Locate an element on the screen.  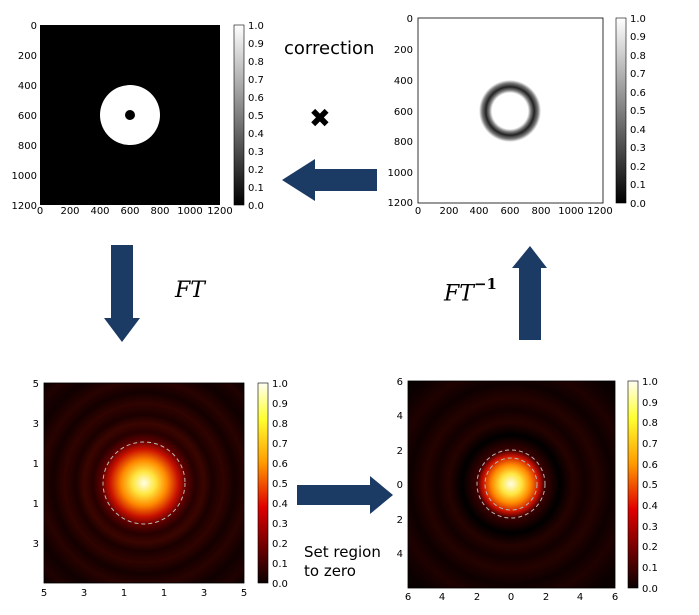
colorbar-tick: 0.9 is located at coordinates (650, 403).